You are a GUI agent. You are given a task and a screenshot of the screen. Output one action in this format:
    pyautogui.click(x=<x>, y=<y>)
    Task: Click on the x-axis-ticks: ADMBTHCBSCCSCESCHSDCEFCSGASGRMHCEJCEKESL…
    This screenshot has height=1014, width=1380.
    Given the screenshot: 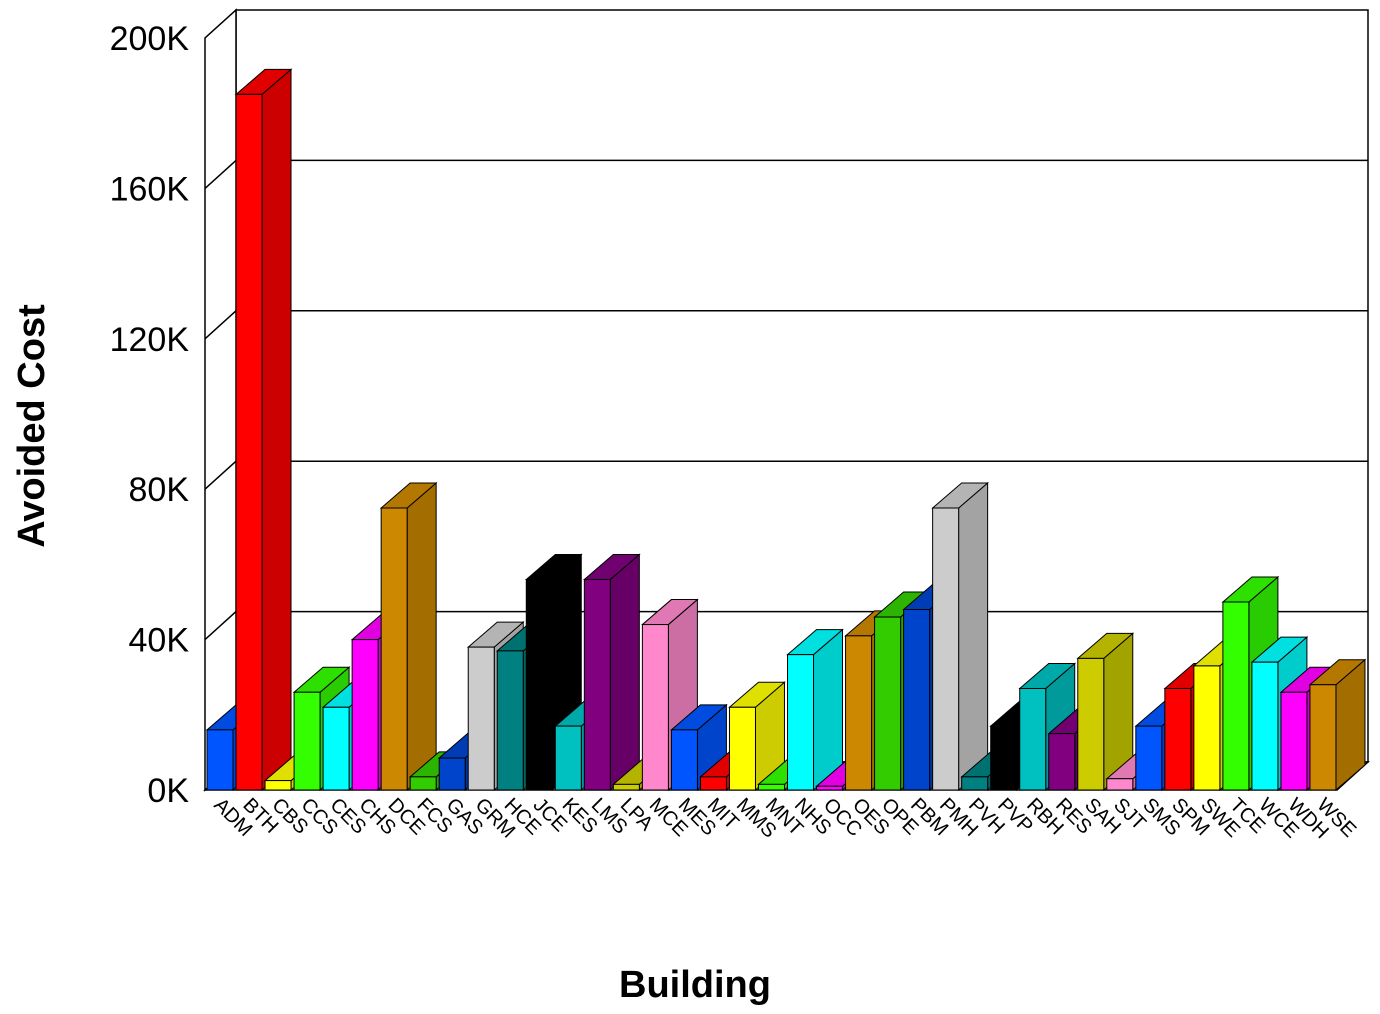 What is the action you would take?
    pyautogui.click(x=784, y=818)
    